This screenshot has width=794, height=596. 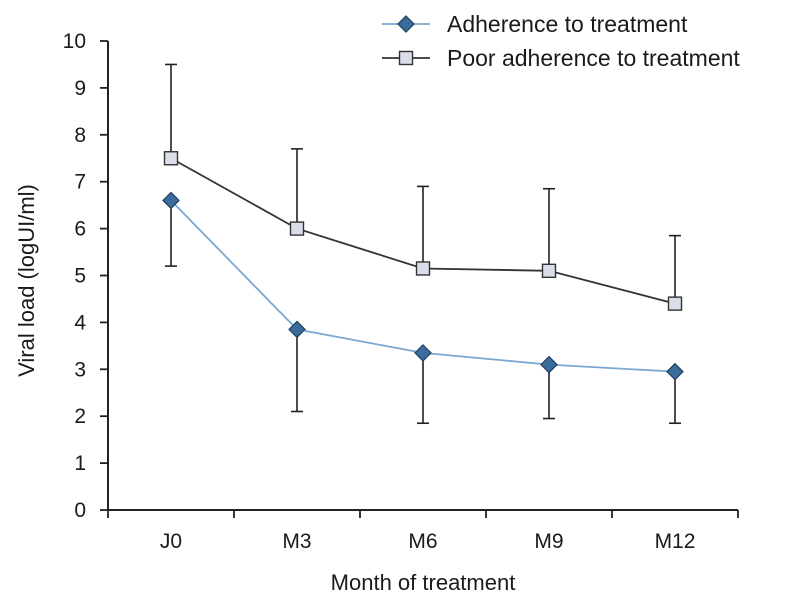 What do you see at coordinates (80, 88) in the screenshot?
I see `y-tick-label: 9` at bounding box center [80, 88].